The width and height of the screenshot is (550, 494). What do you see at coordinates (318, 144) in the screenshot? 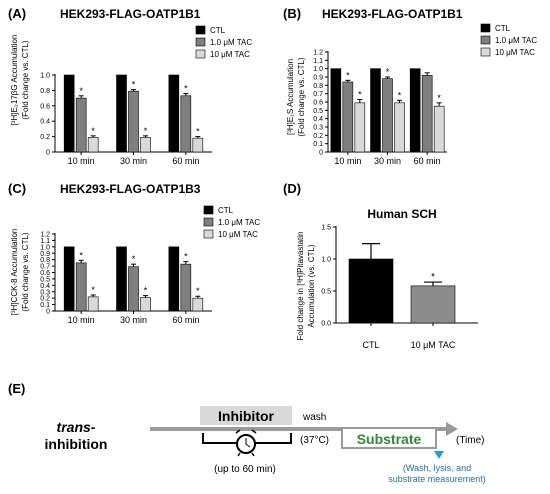
I see `panel-b-ytick-label: 0.1` at bounding box center [318, 144].